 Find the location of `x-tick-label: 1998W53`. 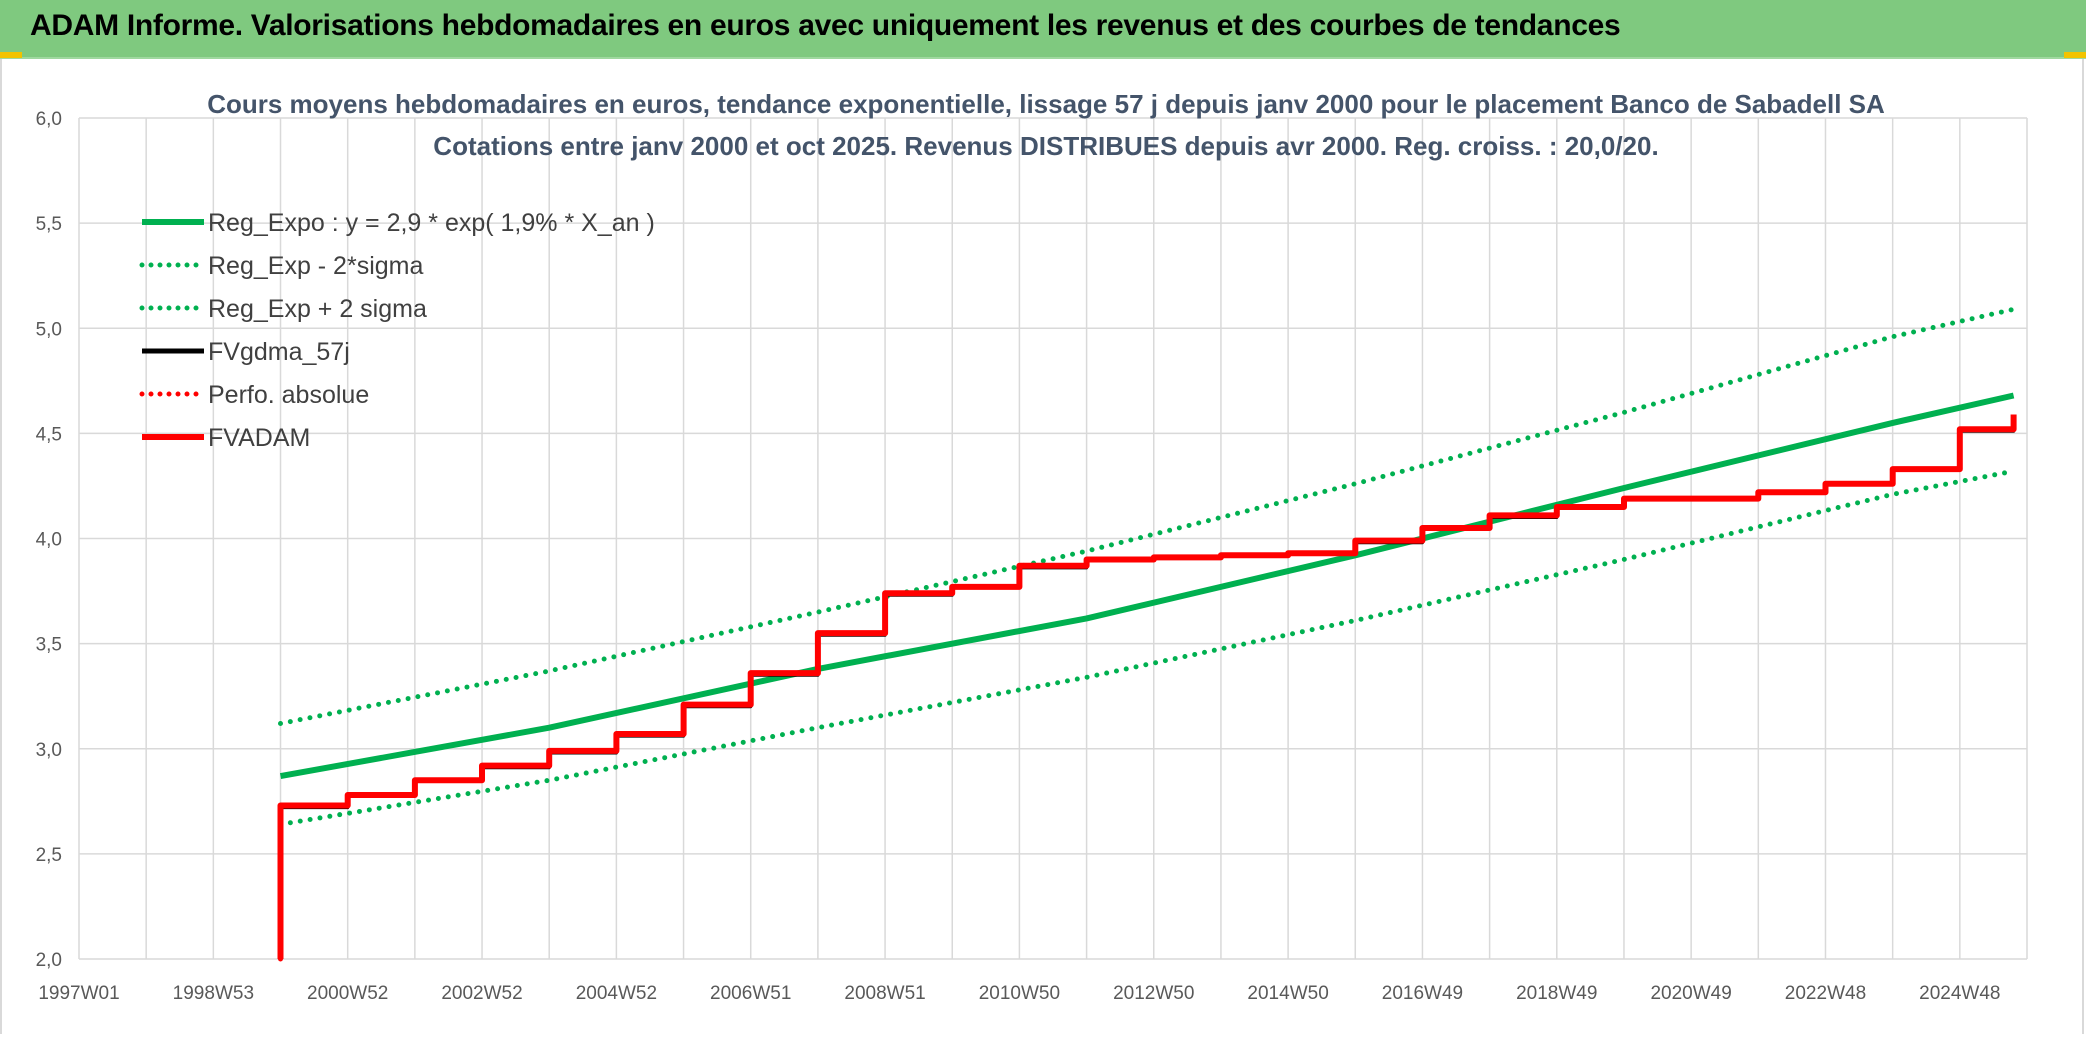

x-tick-label: 1998W53 is located at coordinates (213, 993).